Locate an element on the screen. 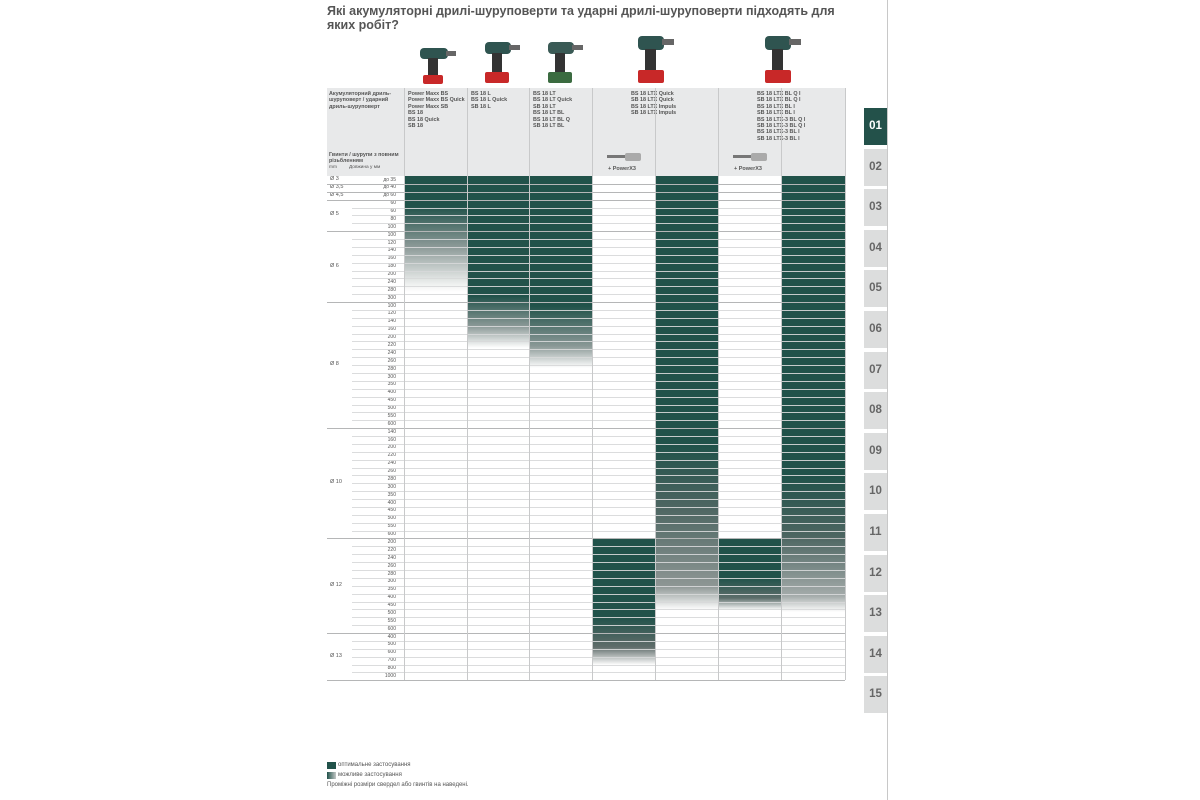 This screenshot has width=1200, height=800. row-length-label: 120 is located at coordinates (391, 242).